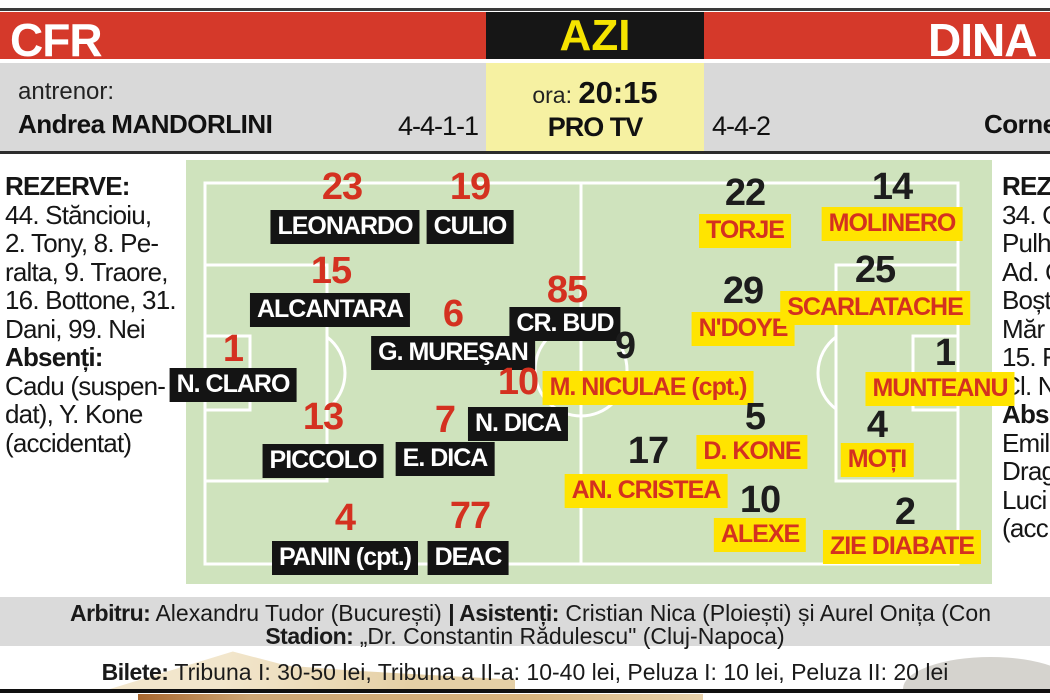 Image resolution: width=1050 pixels, height=700 pixels. Describe the element at coordinates (567, 290) in the screenshot. I see `home-player-number: 85` at that location.